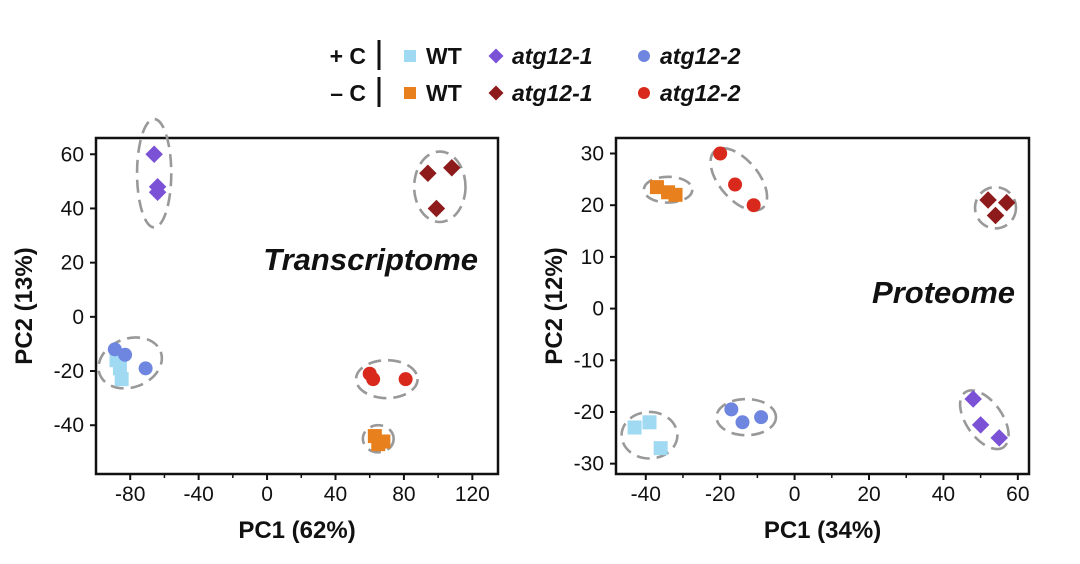  Describe the element at coordinates (472, 494) in the screenshot. I see `x-tick-label: 120` at that location.